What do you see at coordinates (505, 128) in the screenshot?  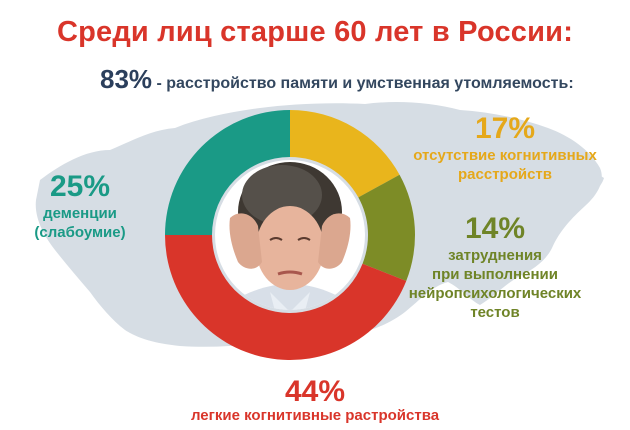 I see `percent-17: 17%` at bounding box center [505, 128].